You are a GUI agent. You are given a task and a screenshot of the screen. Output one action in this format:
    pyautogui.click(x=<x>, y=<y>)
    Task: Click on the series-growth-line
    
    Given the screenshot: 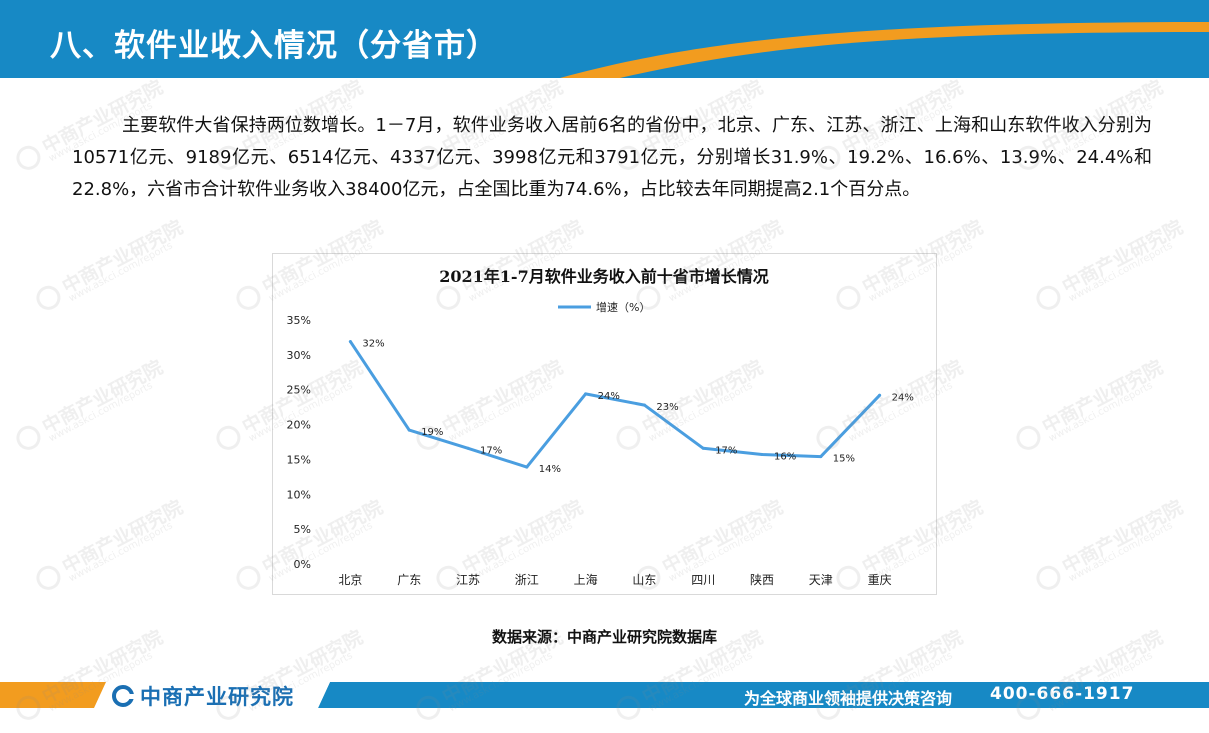 What is the action you would take?
    pyautogui.click(x=615, y=404)
    